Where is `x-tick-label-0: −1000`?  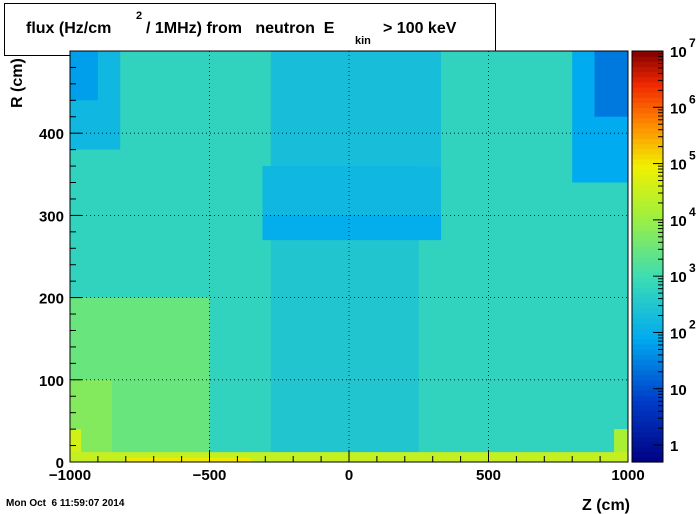 x-tick-label-0: −1000 is located at coordinates (70, 475).